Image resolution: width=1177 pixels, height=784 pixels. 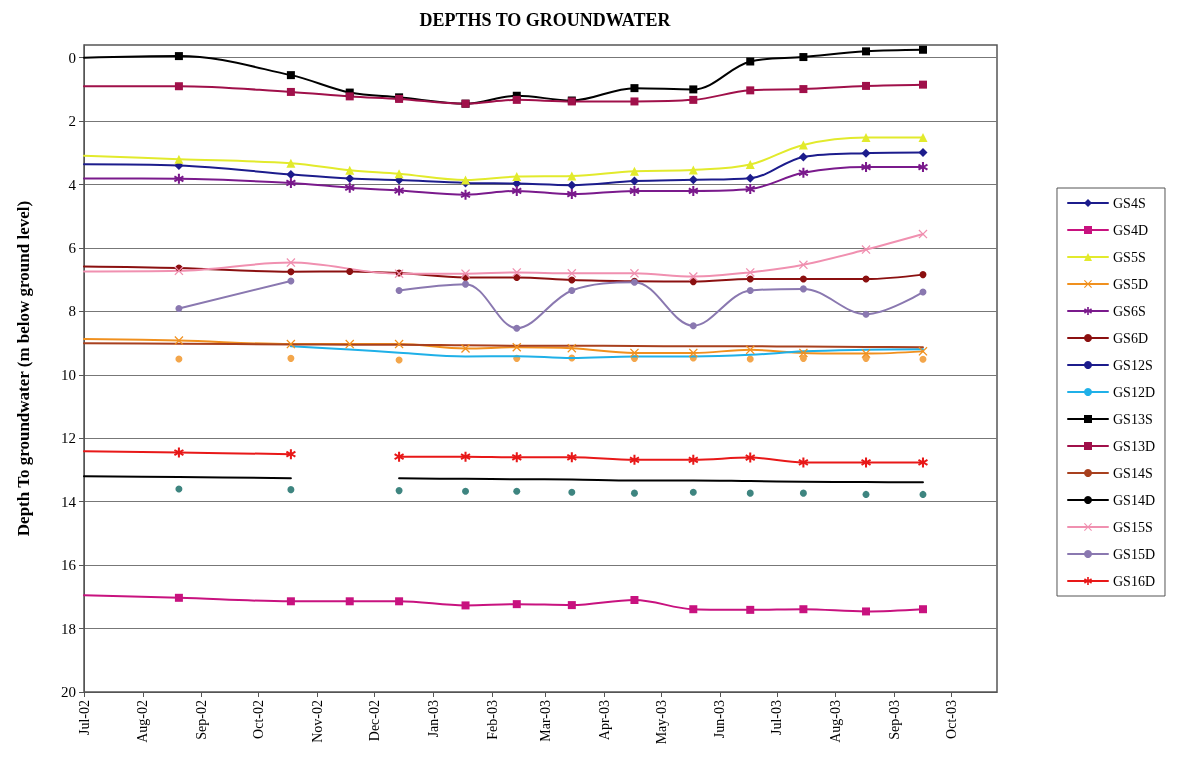 I want to click on y-tick-label: 10, so click(x=68, y=374).